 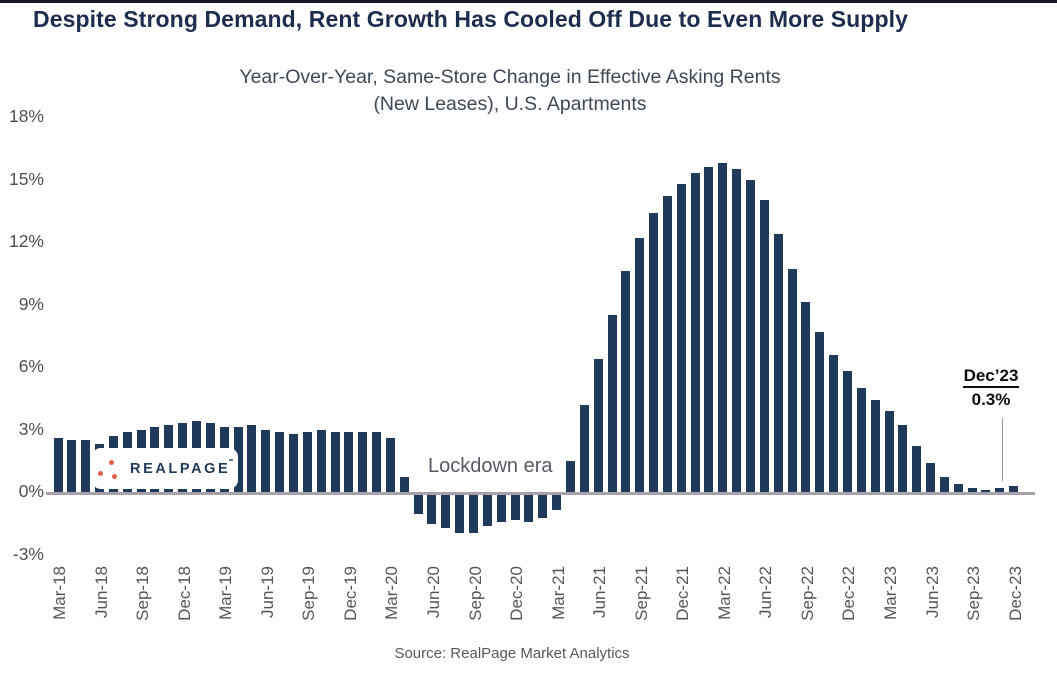 I want to click on x-tick-Dec-22: Dec-22, so click(x=849, y=593).